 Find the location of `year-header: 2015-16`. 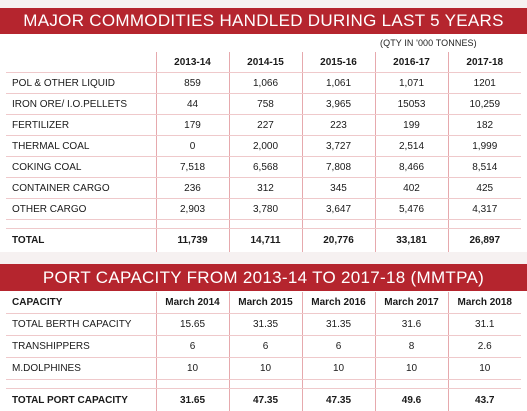

year-header: 2015-16 is located at coordinates (338, 62).